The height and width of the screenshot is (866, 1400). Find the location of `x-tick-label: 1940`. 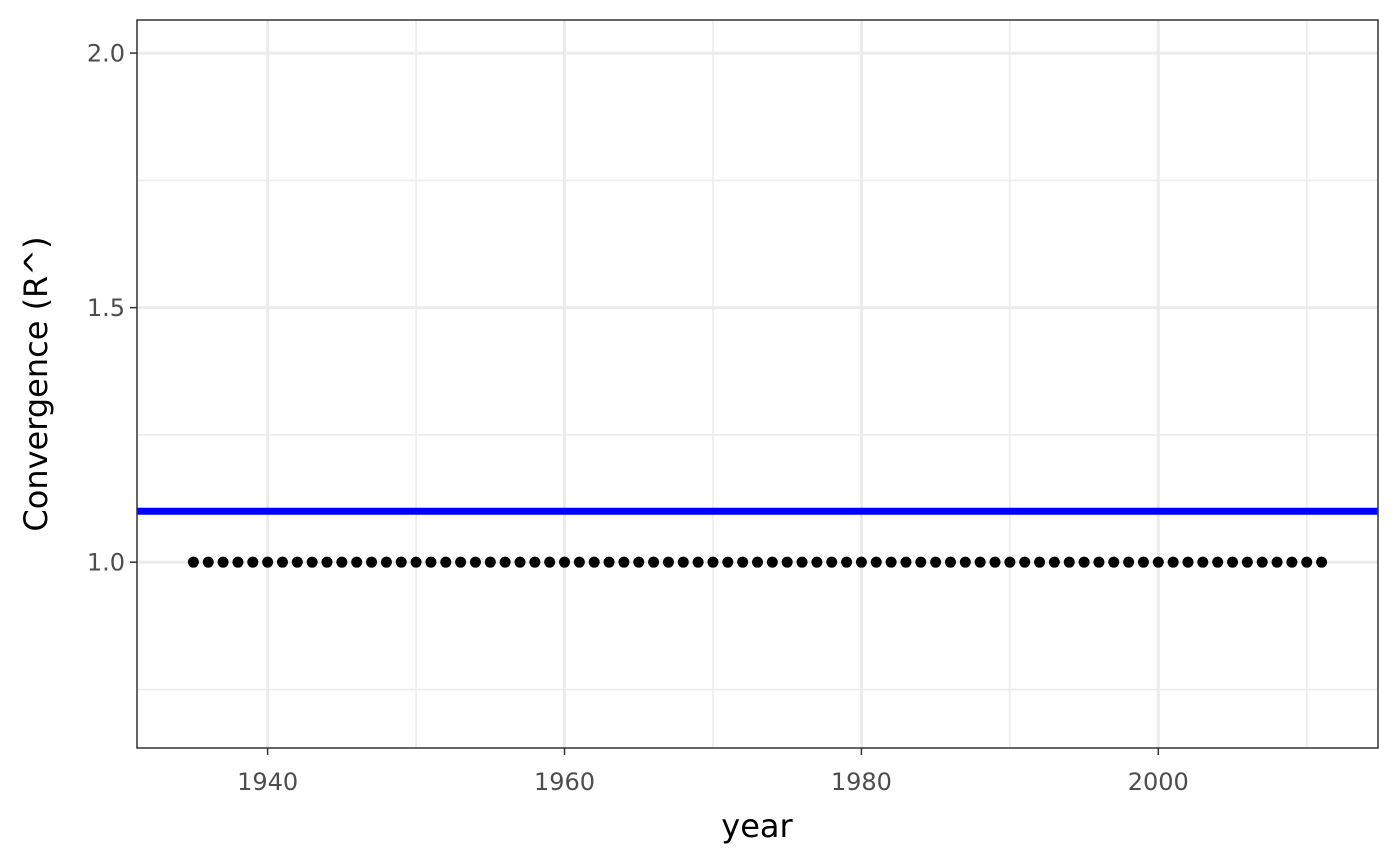

x-tick-label: 1940 is located at coordinates (267, 782).